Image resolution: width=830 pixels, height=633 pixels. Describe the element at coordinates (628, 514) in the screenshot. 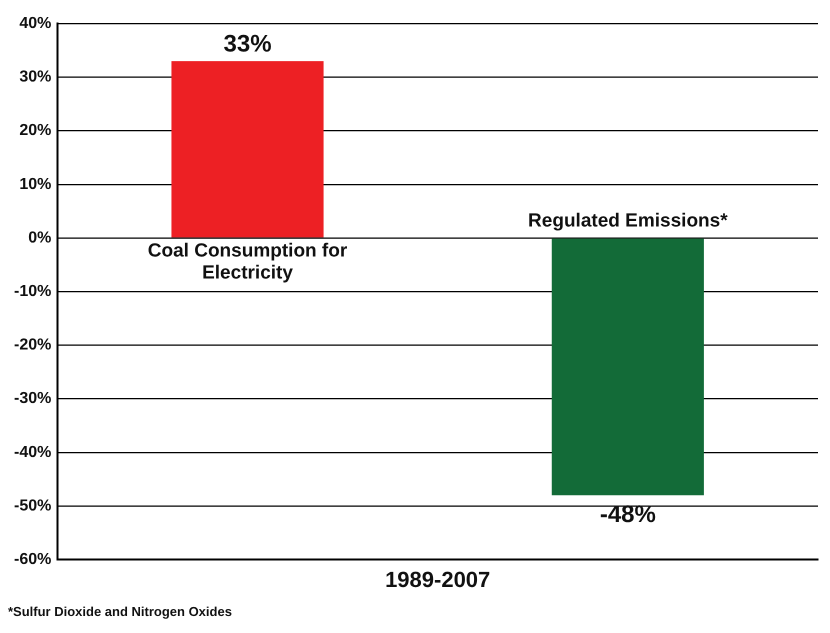

I see `data-label: -48%` at that location.